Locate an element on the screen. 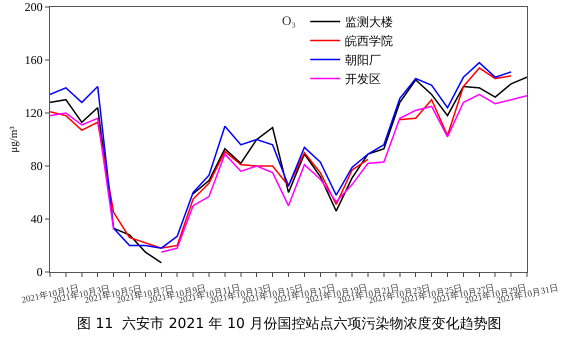 This screenshot has width=566, height=343. y-tick-label: 80 is located at coordinates (36, 166).